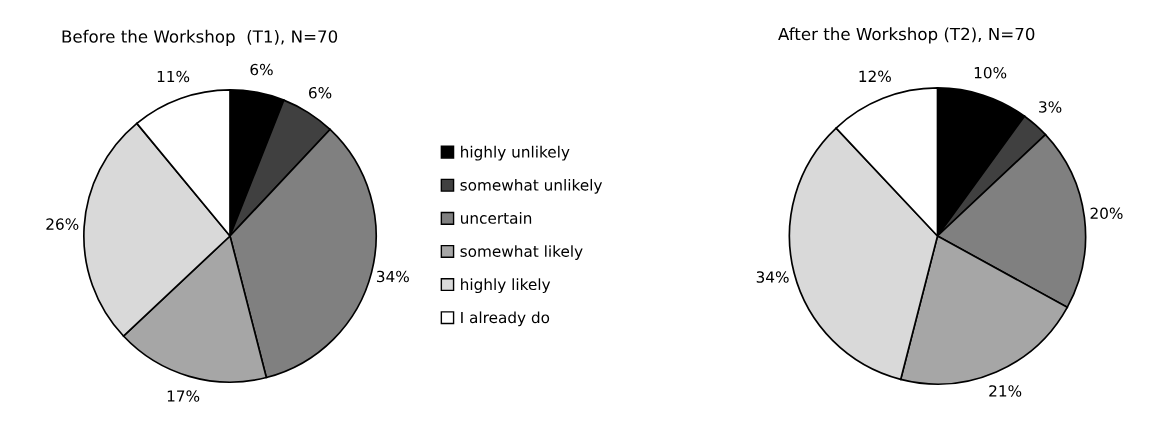  What do you see at coordinates (906, 35) in the screenshot?
I see `chart-title: After the Workshop (T2), N=70` at bounding box center [906, 35].